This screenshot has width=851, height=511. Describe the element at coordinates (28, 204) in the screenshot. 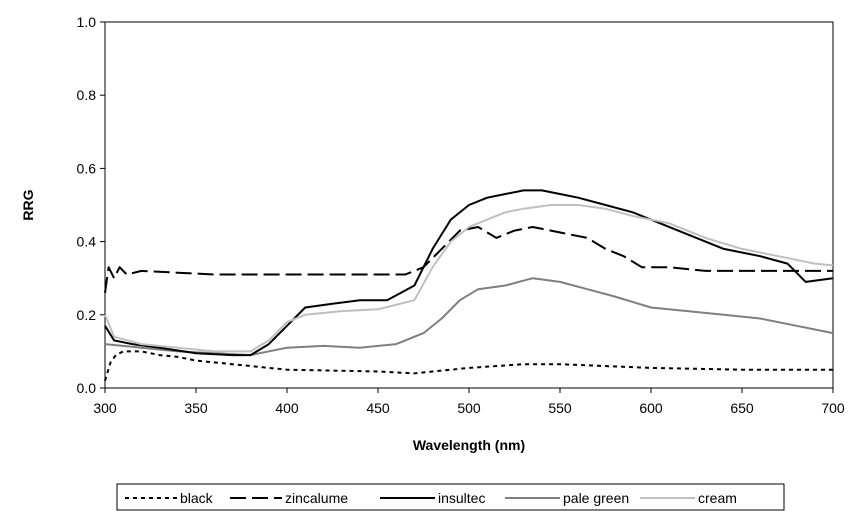

I see `y-axis-title: RRG` at that location.